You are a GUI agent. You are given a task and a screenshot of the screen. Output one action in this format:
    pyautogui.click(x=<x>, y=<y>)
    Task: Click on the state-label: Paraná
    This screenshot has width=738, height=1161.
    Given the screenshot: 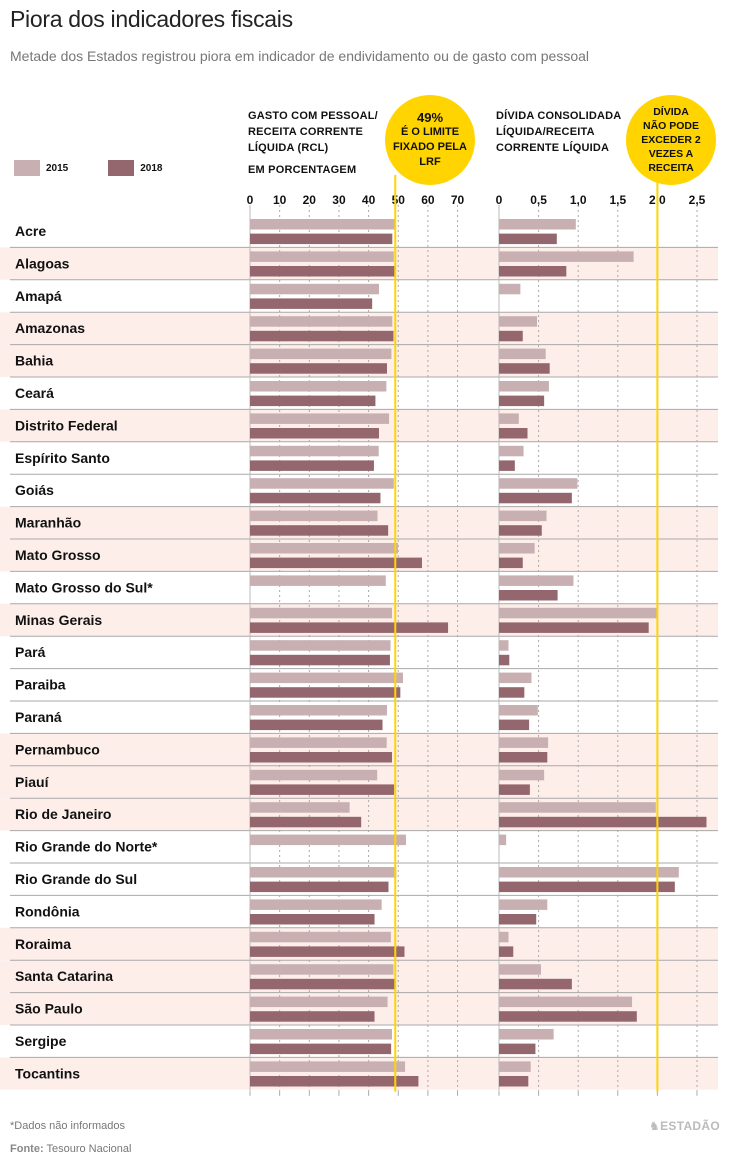 What is the action you would take?
    pyautogui.click(x=38, y=717)
    